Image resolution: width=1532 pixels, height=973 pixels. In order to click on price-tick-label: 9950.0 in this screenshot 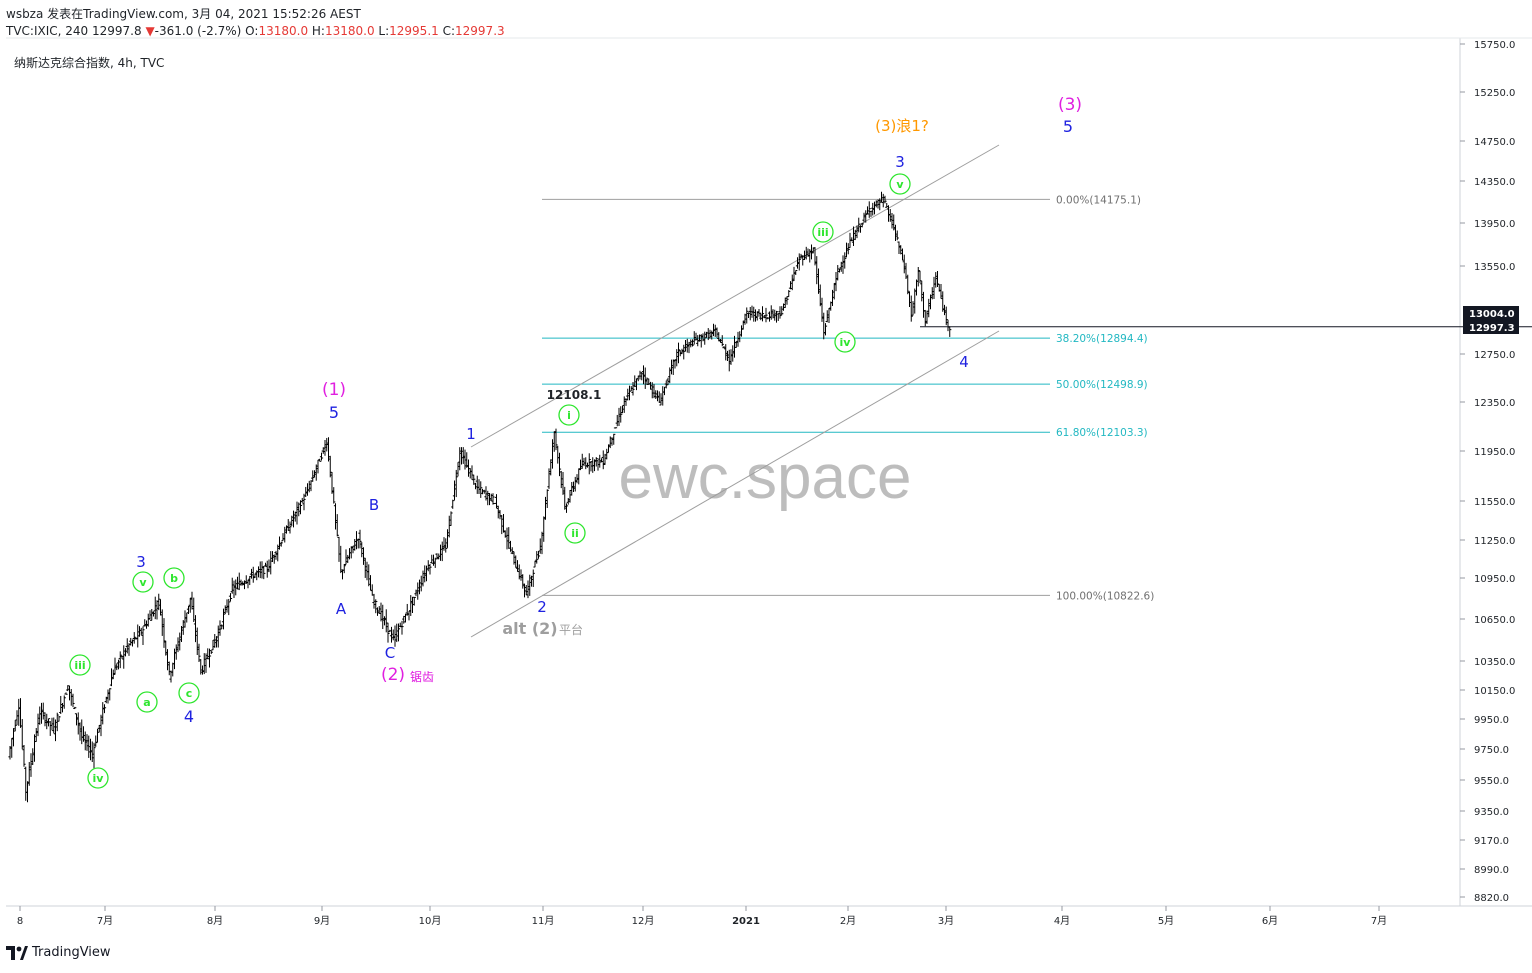, I will do `click(1491, 720)`.